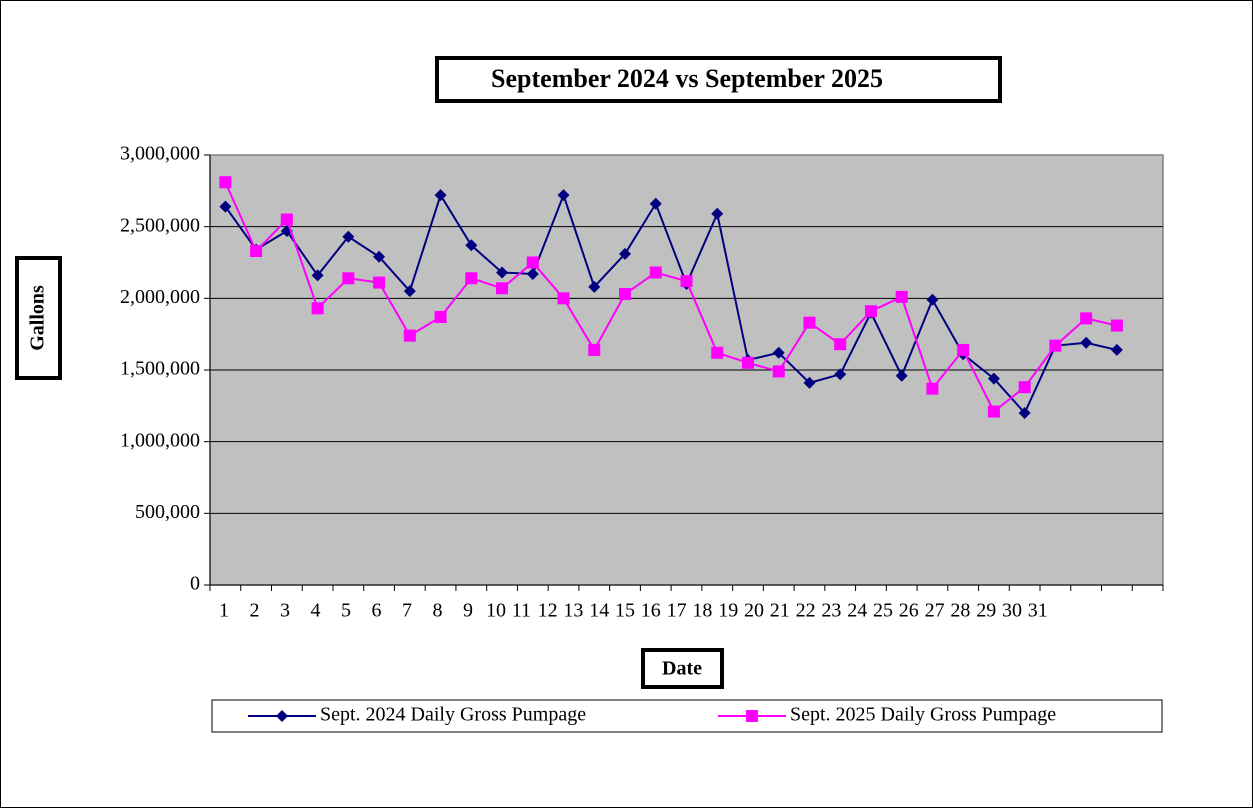 This screenshot has width=1253, height=808. I want to click on x-tick-label: 9, so click(468, 611).